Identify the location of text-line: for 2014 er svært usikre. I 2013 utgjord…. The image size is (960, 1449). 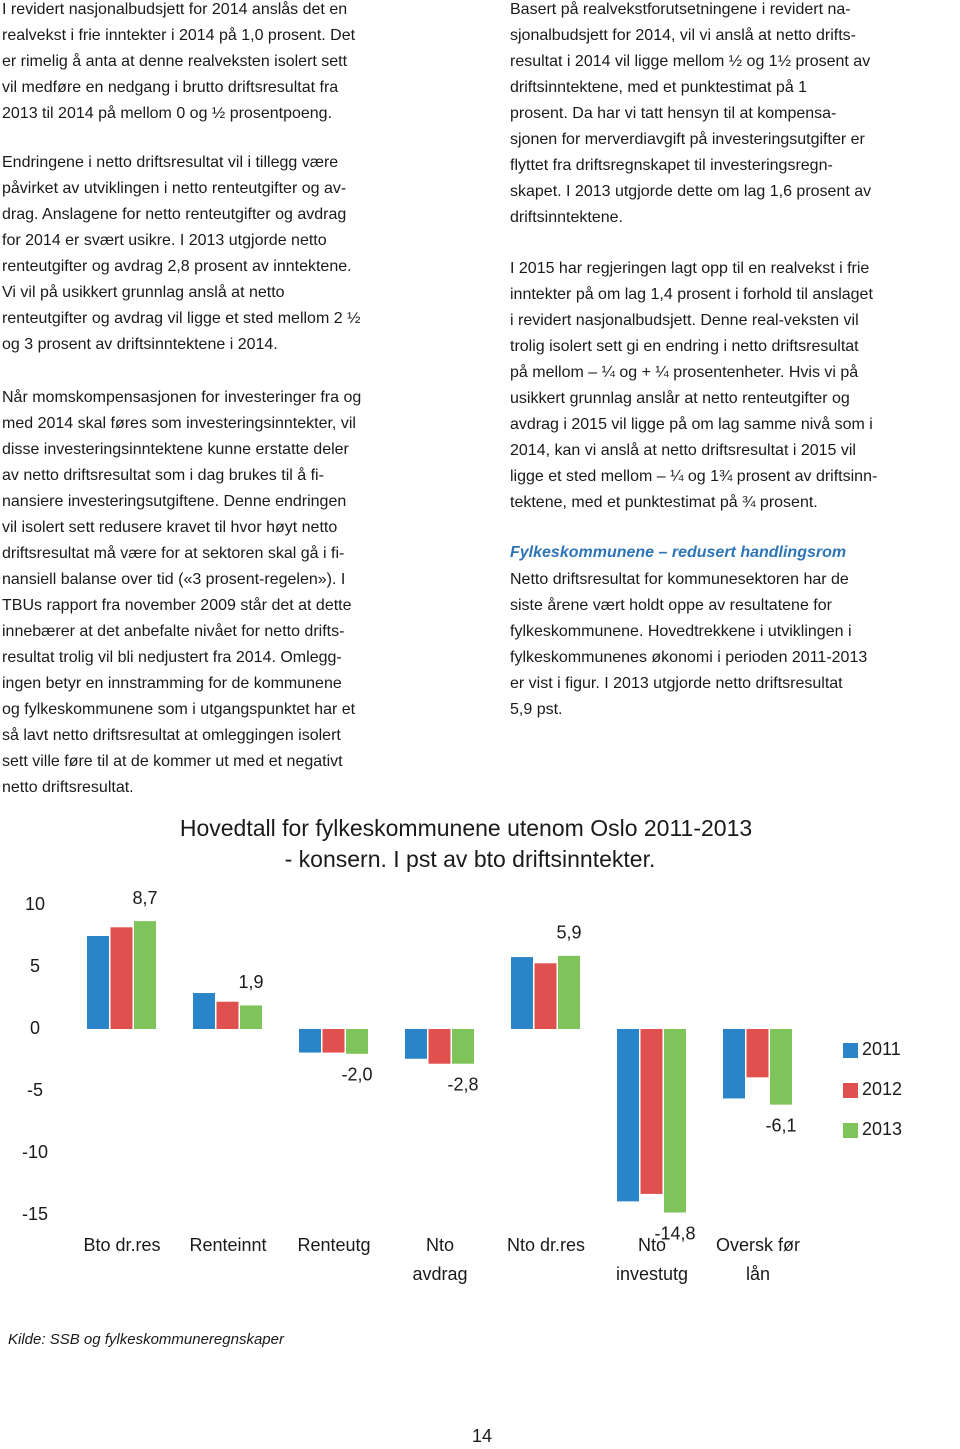
(164, 240).